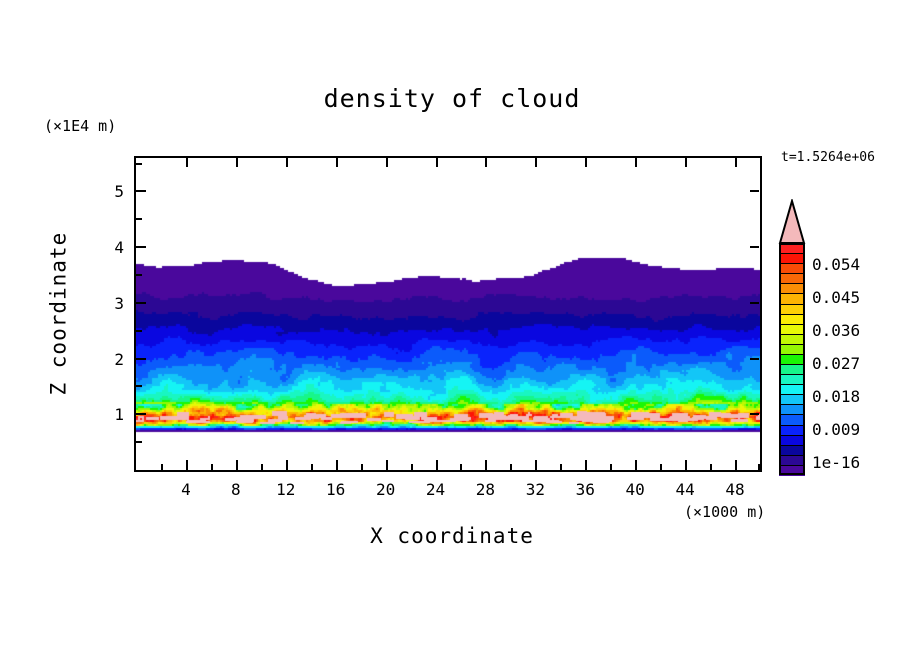 The width and height of the screenshot is (904, 654). I want to click on x-tick-label: 48, so click(735, 489).